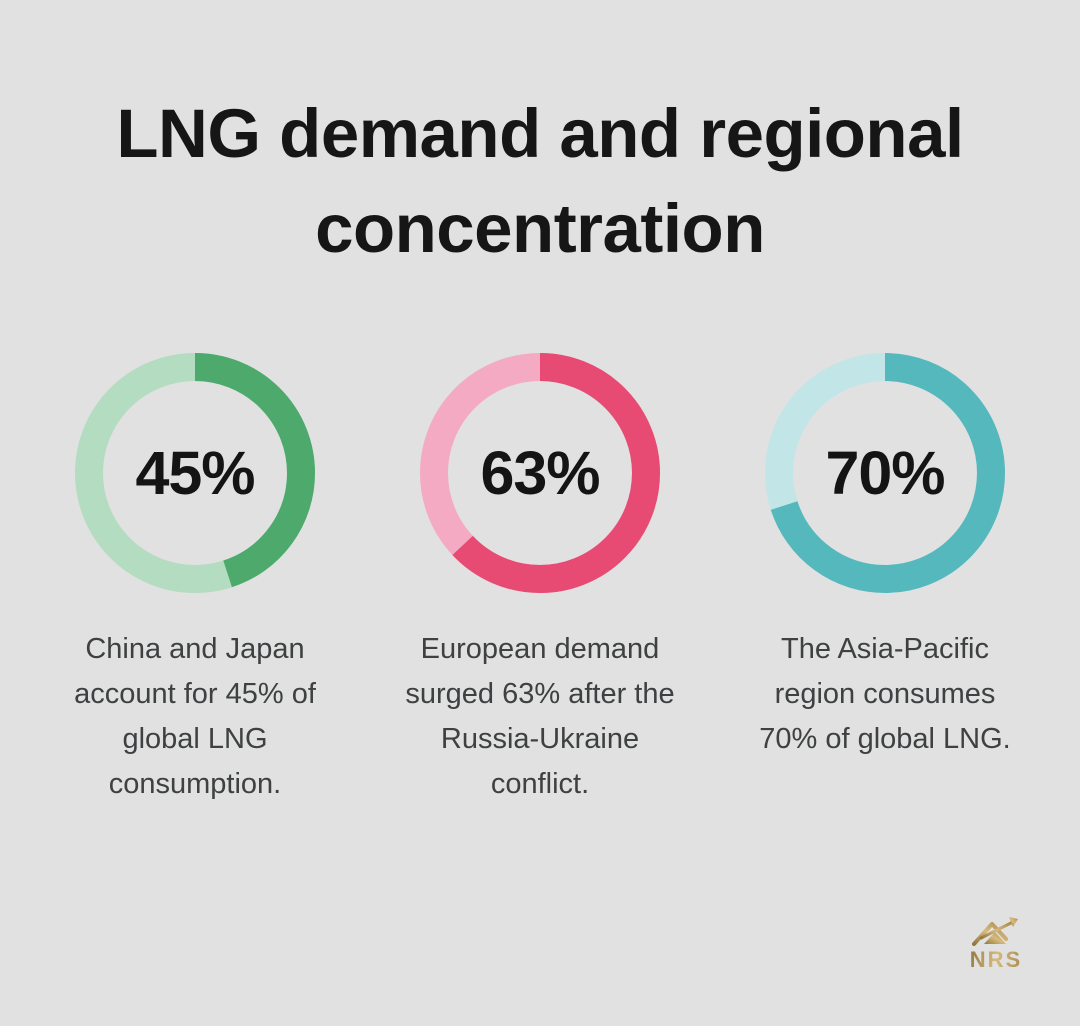  I want to click on caption-line: Russia-Ukraine, so click(540, 739).